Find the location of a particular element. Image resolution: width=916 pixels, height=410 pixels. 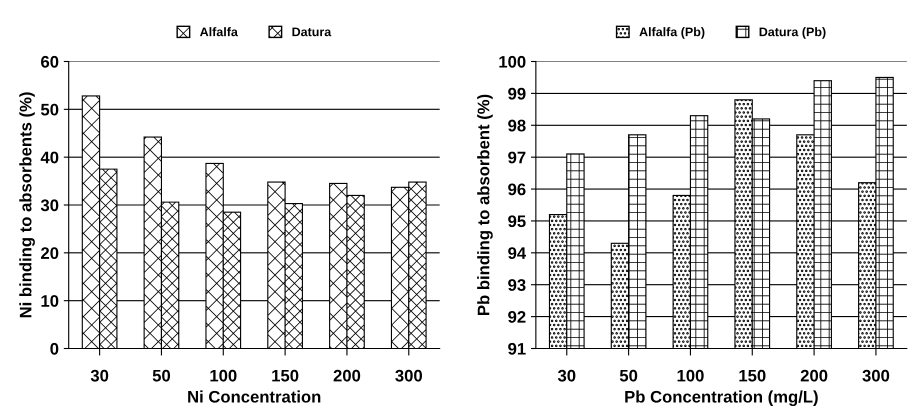

y-tick-label: 97 is located at coordinates (517, 158).